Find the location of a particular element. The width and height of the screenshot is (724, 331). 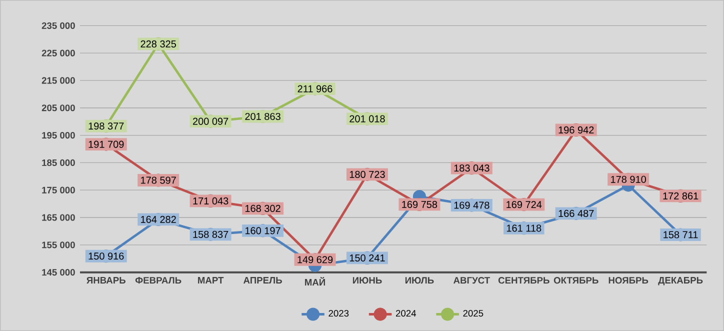

data-label: 168 302 is located at coordinates (262, 208).